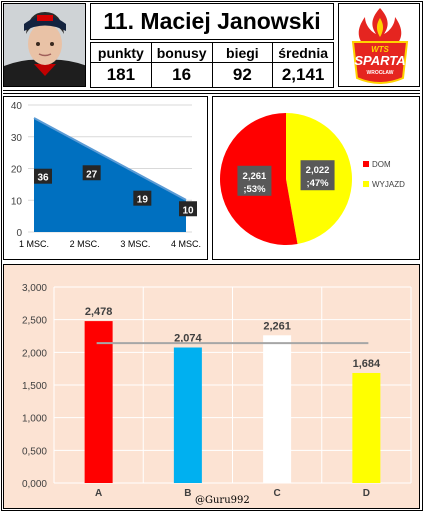 The width and height of the screenshot is (424, 512). Describe the element at coordinates (99, 312) in the screenshot. I see `bar-data-label: 2,478` at that location.